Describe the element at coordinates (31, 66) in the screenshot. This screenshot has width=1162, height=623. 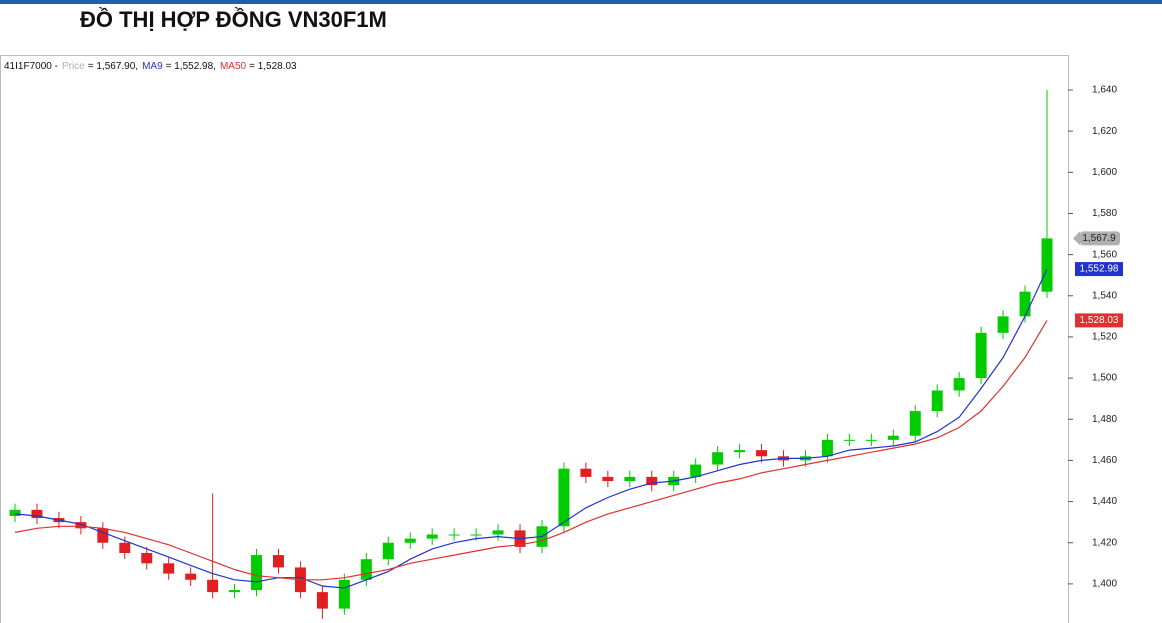
I see `legend-prefix: 41I1F7000 -` at that location.